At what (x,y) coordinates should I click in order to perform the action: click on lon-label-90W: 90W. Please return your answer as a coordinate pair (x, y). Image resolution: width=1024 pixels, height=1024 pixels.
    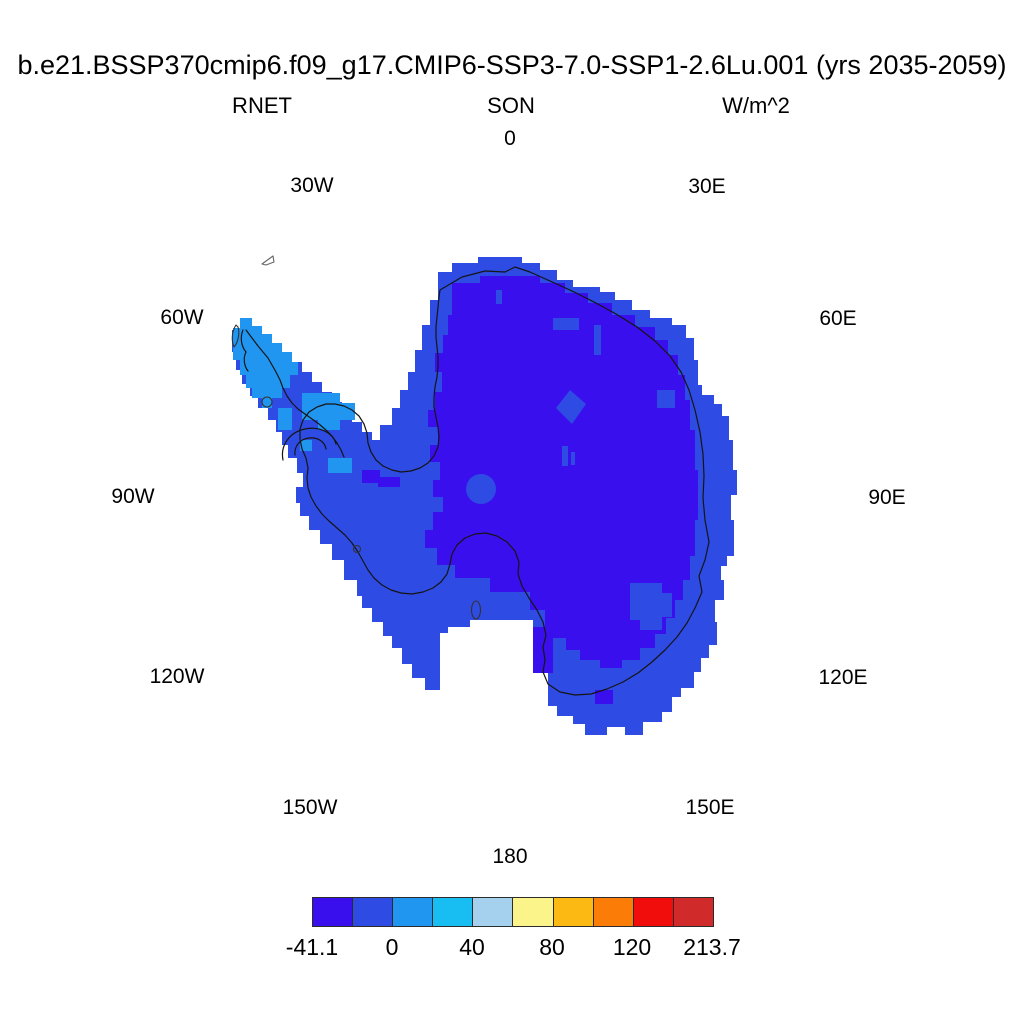
    Looking at the image, I should click on (133, 496).